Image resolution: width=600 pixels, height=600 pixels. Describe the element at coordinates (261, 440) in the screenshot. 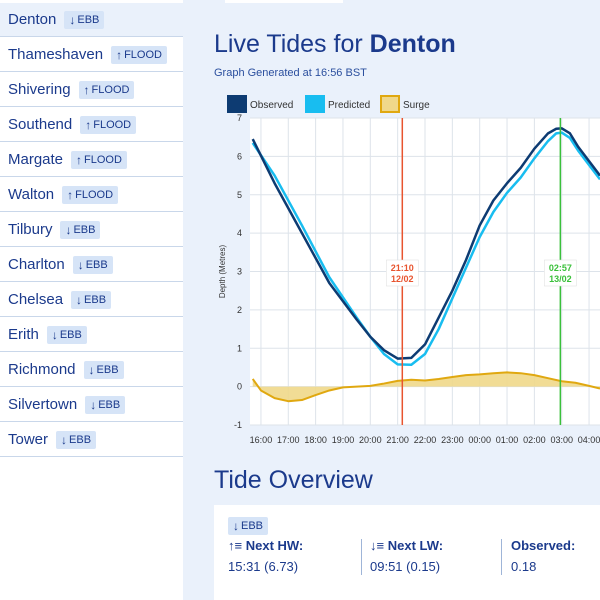

I see `x-tick-label: 16:00` at that location.